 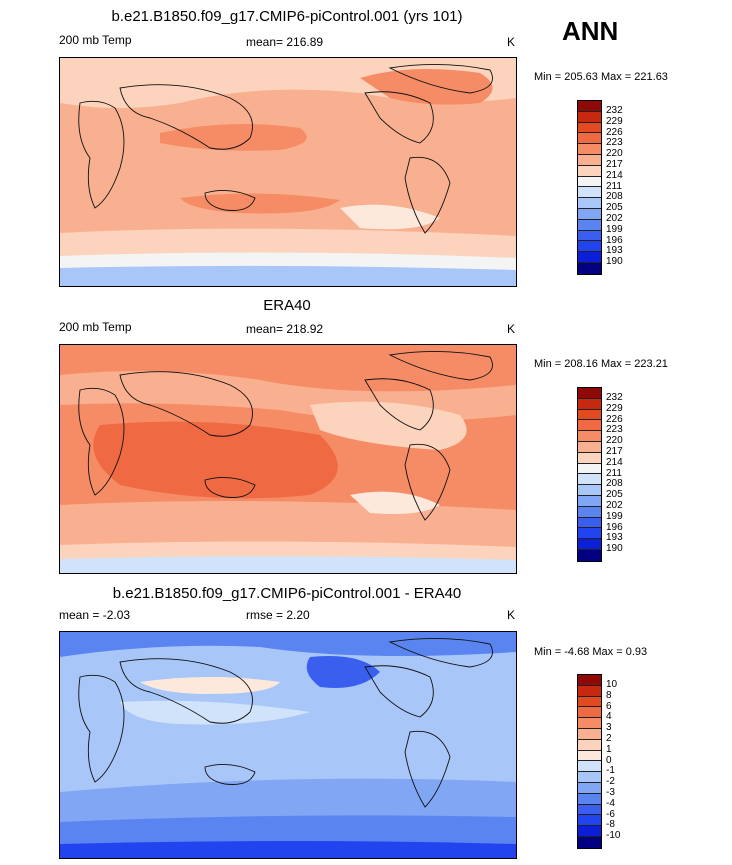 I want to click on panel1-minmax: Min = 205.63 Max = 221.63, so click(x=601, y=77).